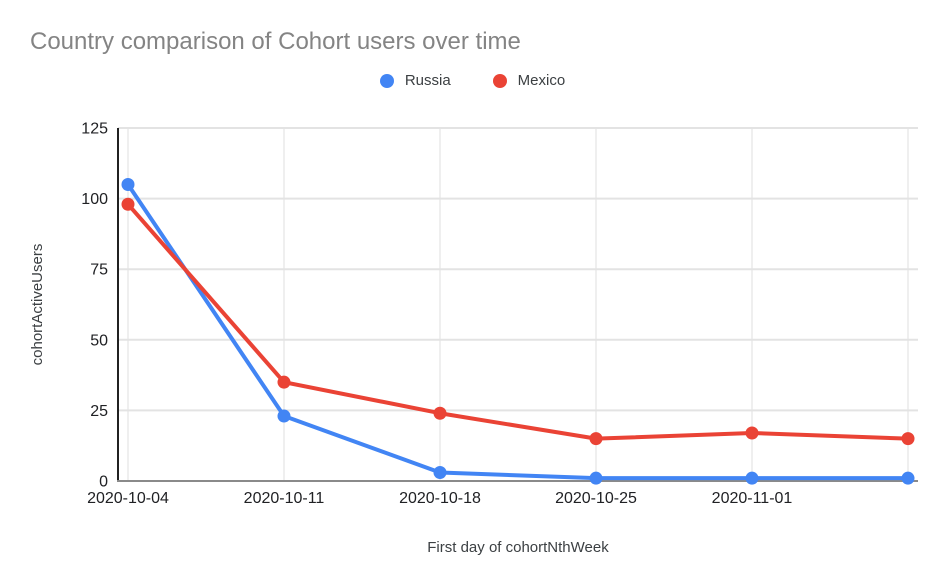  Describe the element at coordinates (541, 80) in the screenshot. I see `legend-label-mexico: Mexico` at that location.